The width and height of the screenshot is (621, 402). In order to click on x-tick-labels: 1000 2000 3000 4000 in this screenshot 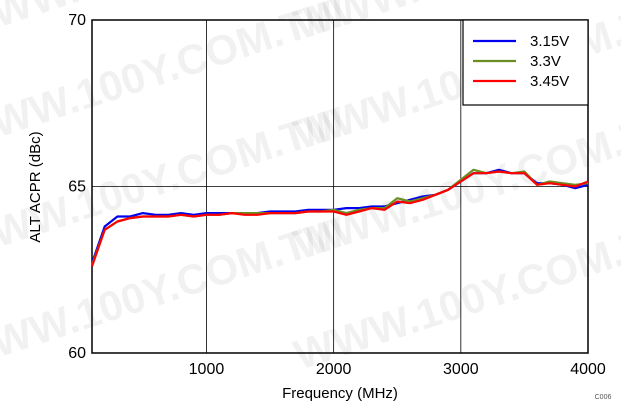, I will do `click(397, 369)`.